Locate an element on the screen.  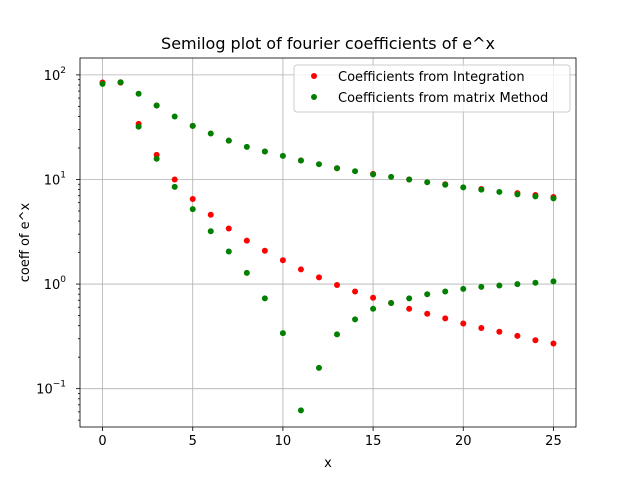
legend-box is located at coordinates (432, 88).